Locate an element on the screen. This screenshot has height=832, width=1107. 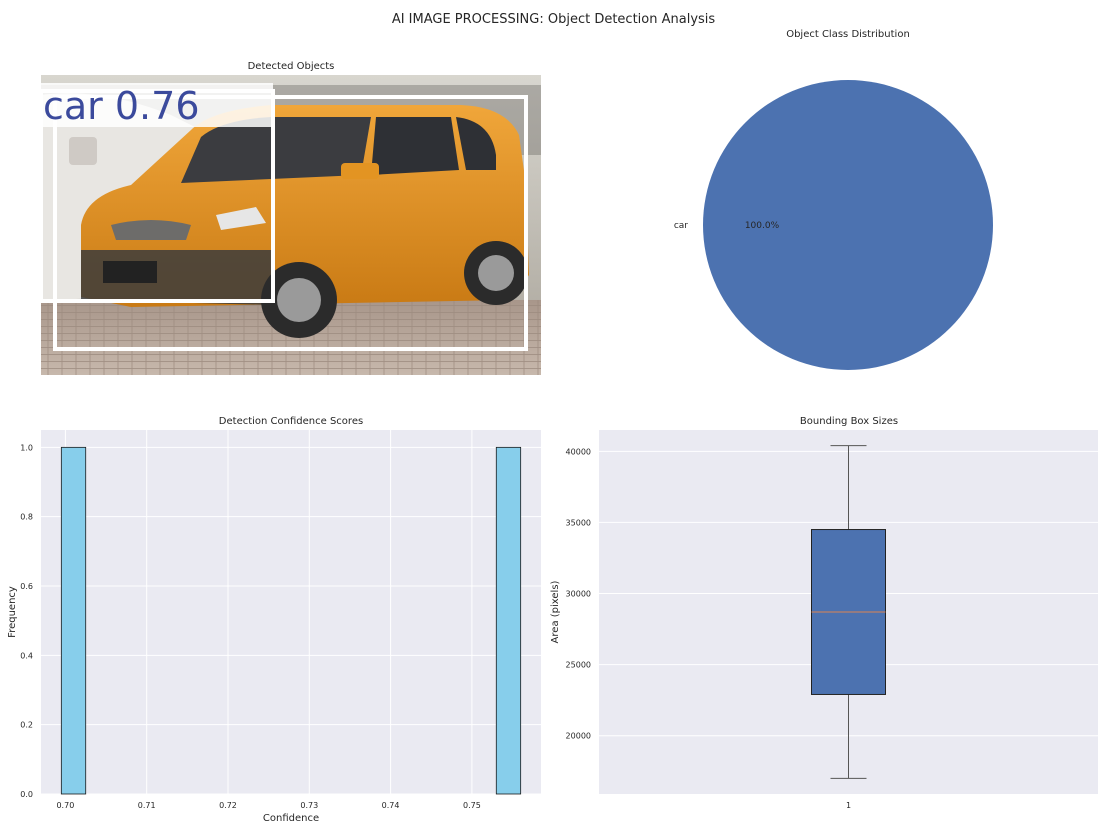
hist-ytick-label: 1.0 is located at coordinates (26, 447).